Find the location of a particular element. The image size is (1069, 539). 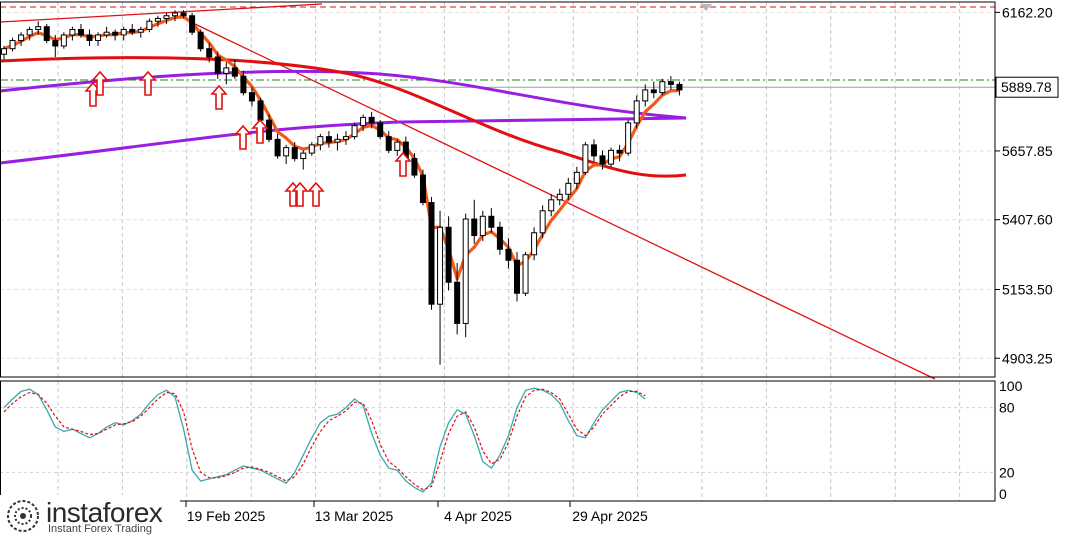

signal-arrows is located at coordinates (248, 138).